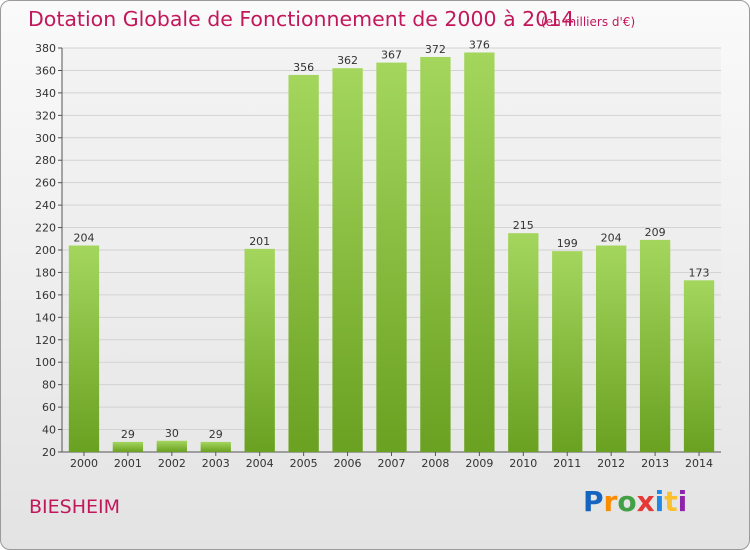 Image resolution: width=750 pixels, height=550 pixels. I want to click on y-tick-label: 40, so click(49, 430).